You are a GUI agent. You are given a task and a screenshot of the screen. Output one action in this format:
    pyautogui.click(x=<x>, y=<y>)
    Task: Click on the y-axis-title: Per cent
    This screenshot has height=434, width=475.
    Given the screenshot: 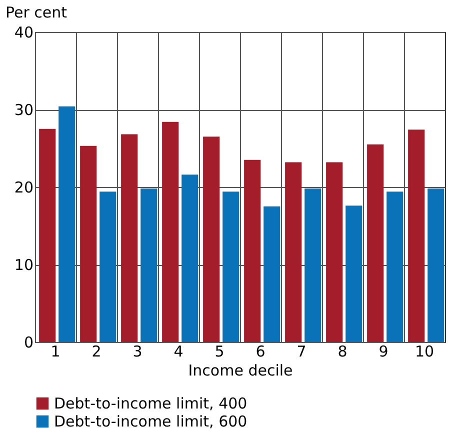 What is the action you would take?
    pyautogui.click(x=37, y=13)
    